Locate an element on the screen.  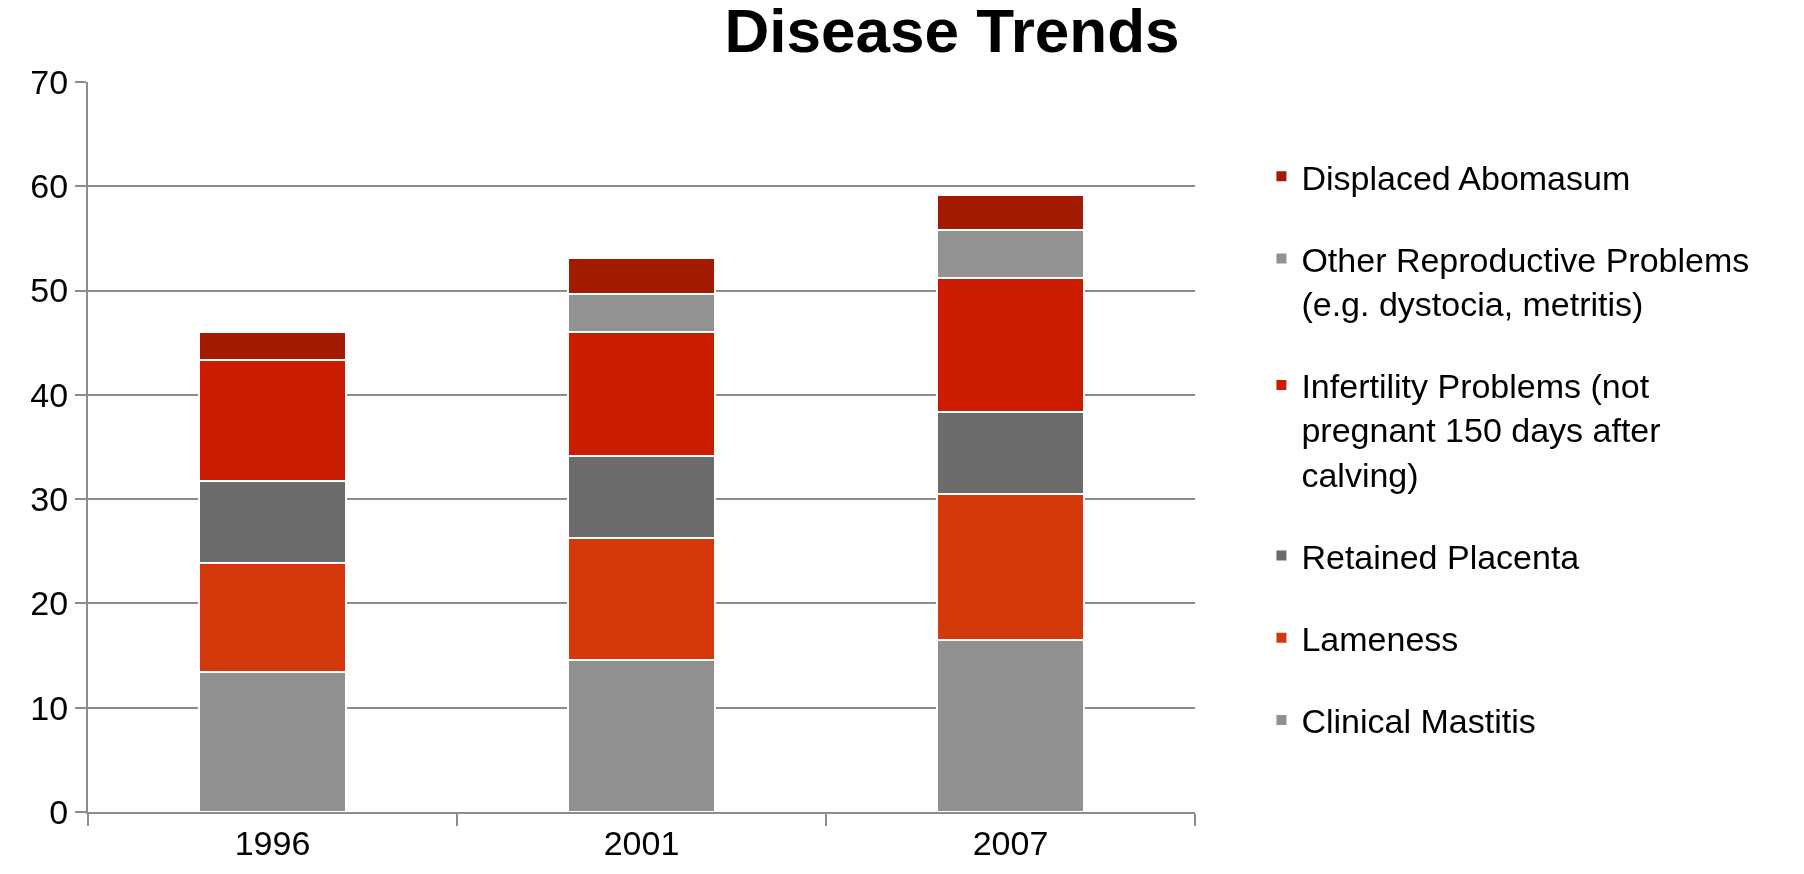
legend-label: Clinical Mastitis is located at coordinates (1418, 721).